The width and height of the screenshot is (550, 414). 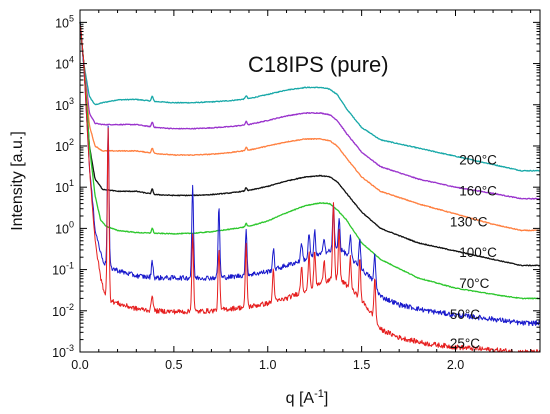 What do you see at coordinates (173, 365) in the screenshot?
I see `x-tick-label-1: 0.5` at bounding box center [173, 365].